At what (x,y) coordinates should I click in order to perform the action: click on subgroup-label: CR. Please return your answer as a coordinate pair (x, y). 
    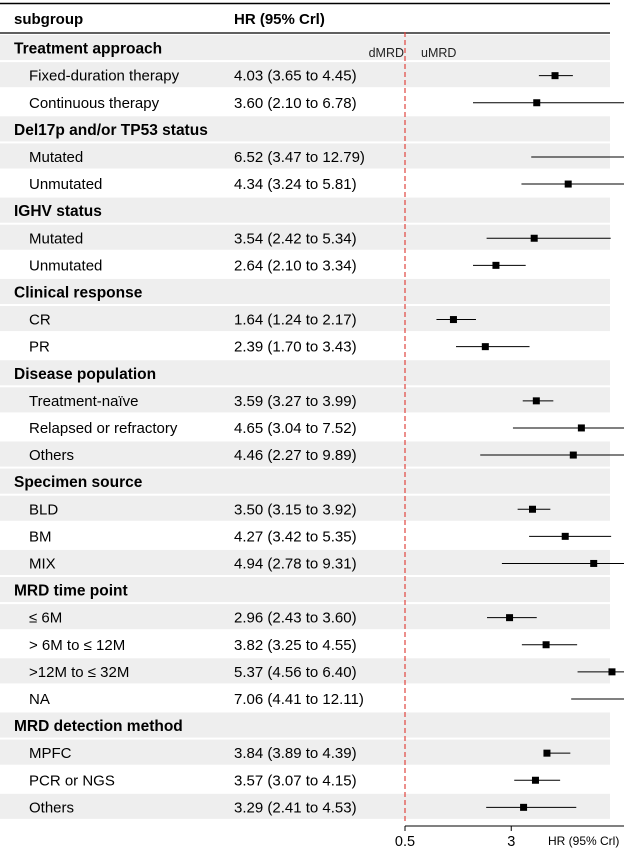
    Looking at the image, I should click on (40, 320).